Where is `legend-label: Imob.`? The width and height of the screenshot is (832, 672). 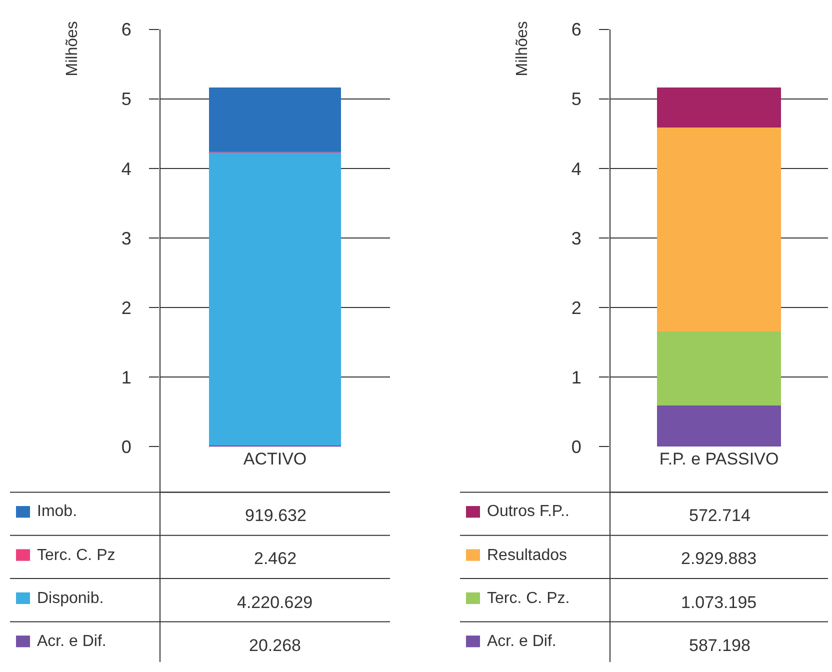
legend-label: Imob. is located at coordinates (57, 511).